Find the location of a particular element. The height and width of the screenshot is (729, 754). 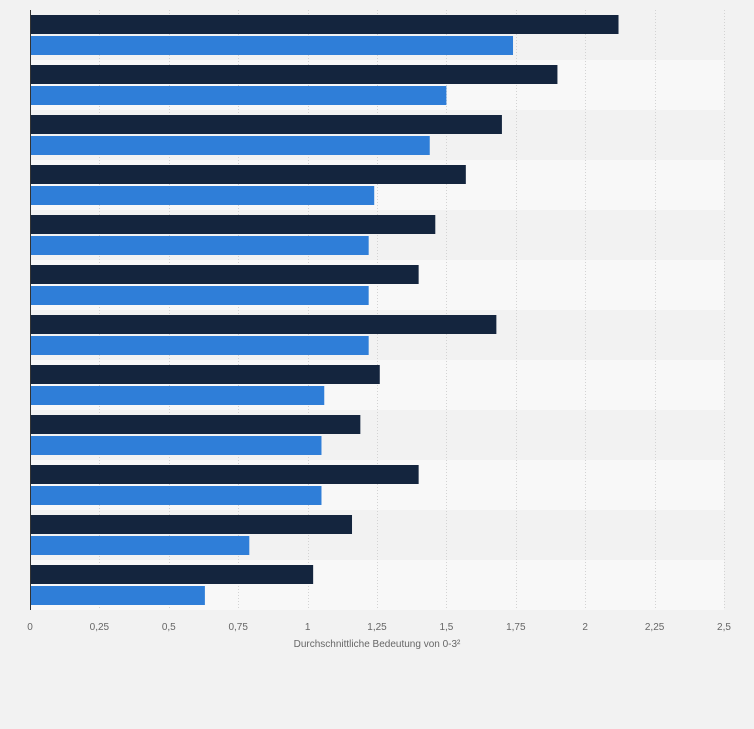

x-tick-label: 2,5 is located at coordinates (724, 627).